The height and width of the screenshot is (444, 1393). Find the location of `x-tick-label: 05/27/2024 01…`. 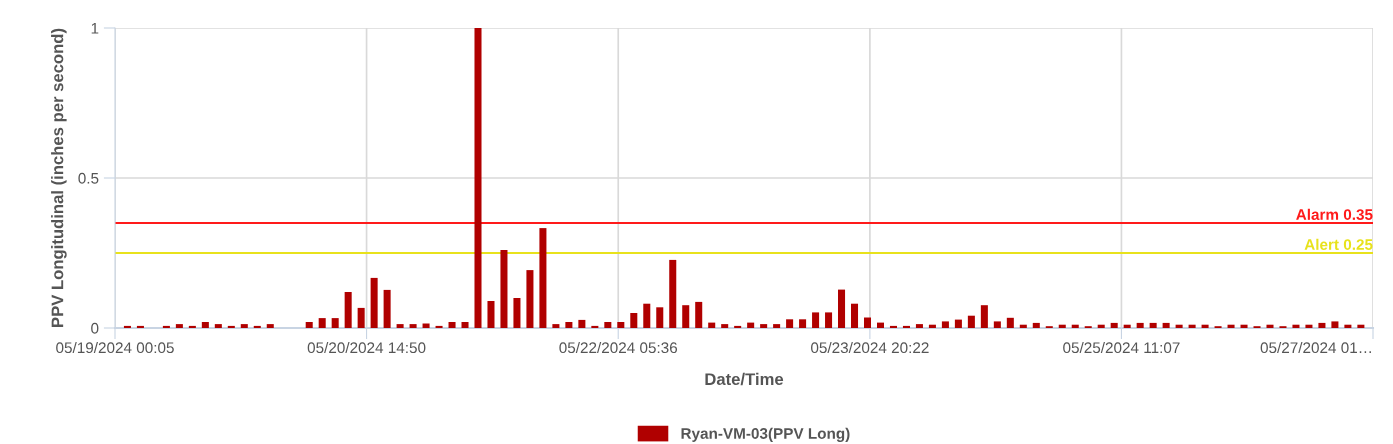

x-tick-label: 05/27/2024 01… is located at coordinates (1315, 347).